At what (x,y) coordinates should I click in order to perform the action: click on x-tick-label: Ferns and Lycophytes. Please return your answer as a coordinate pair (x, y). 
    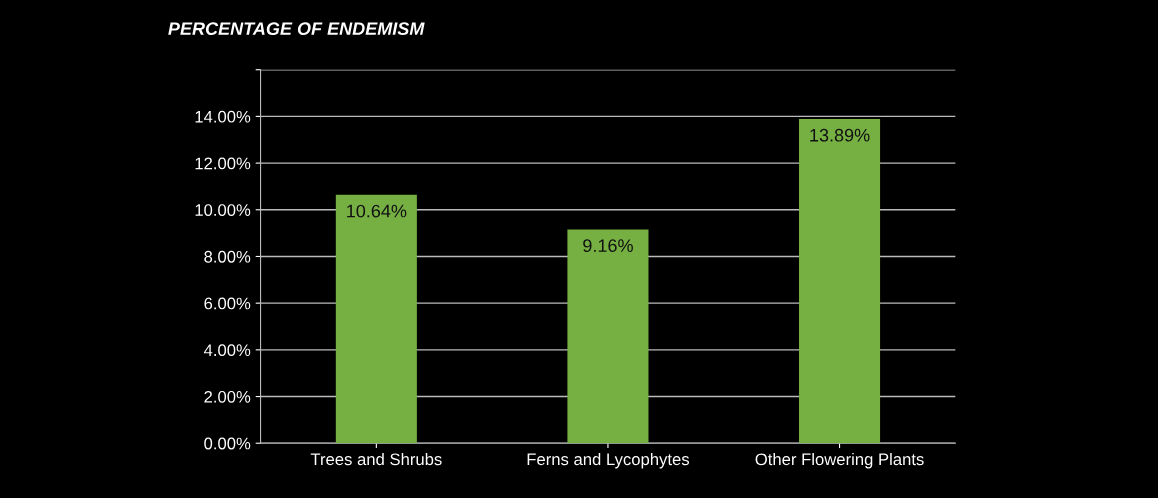
    Looking at the image, I should click on (608, 460).